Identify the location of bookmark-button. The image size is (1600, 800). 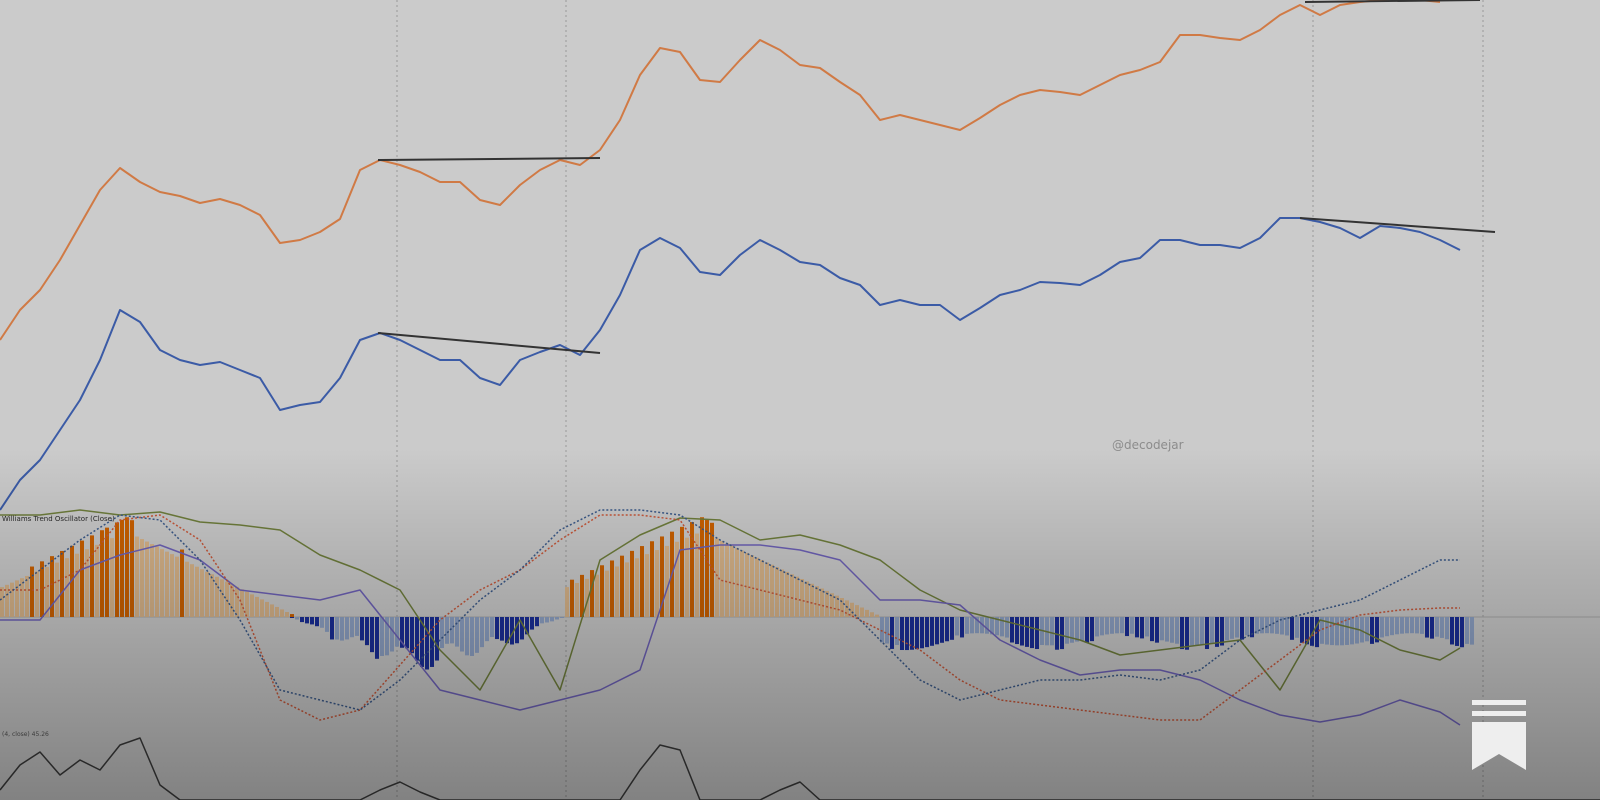
(1499, 735).